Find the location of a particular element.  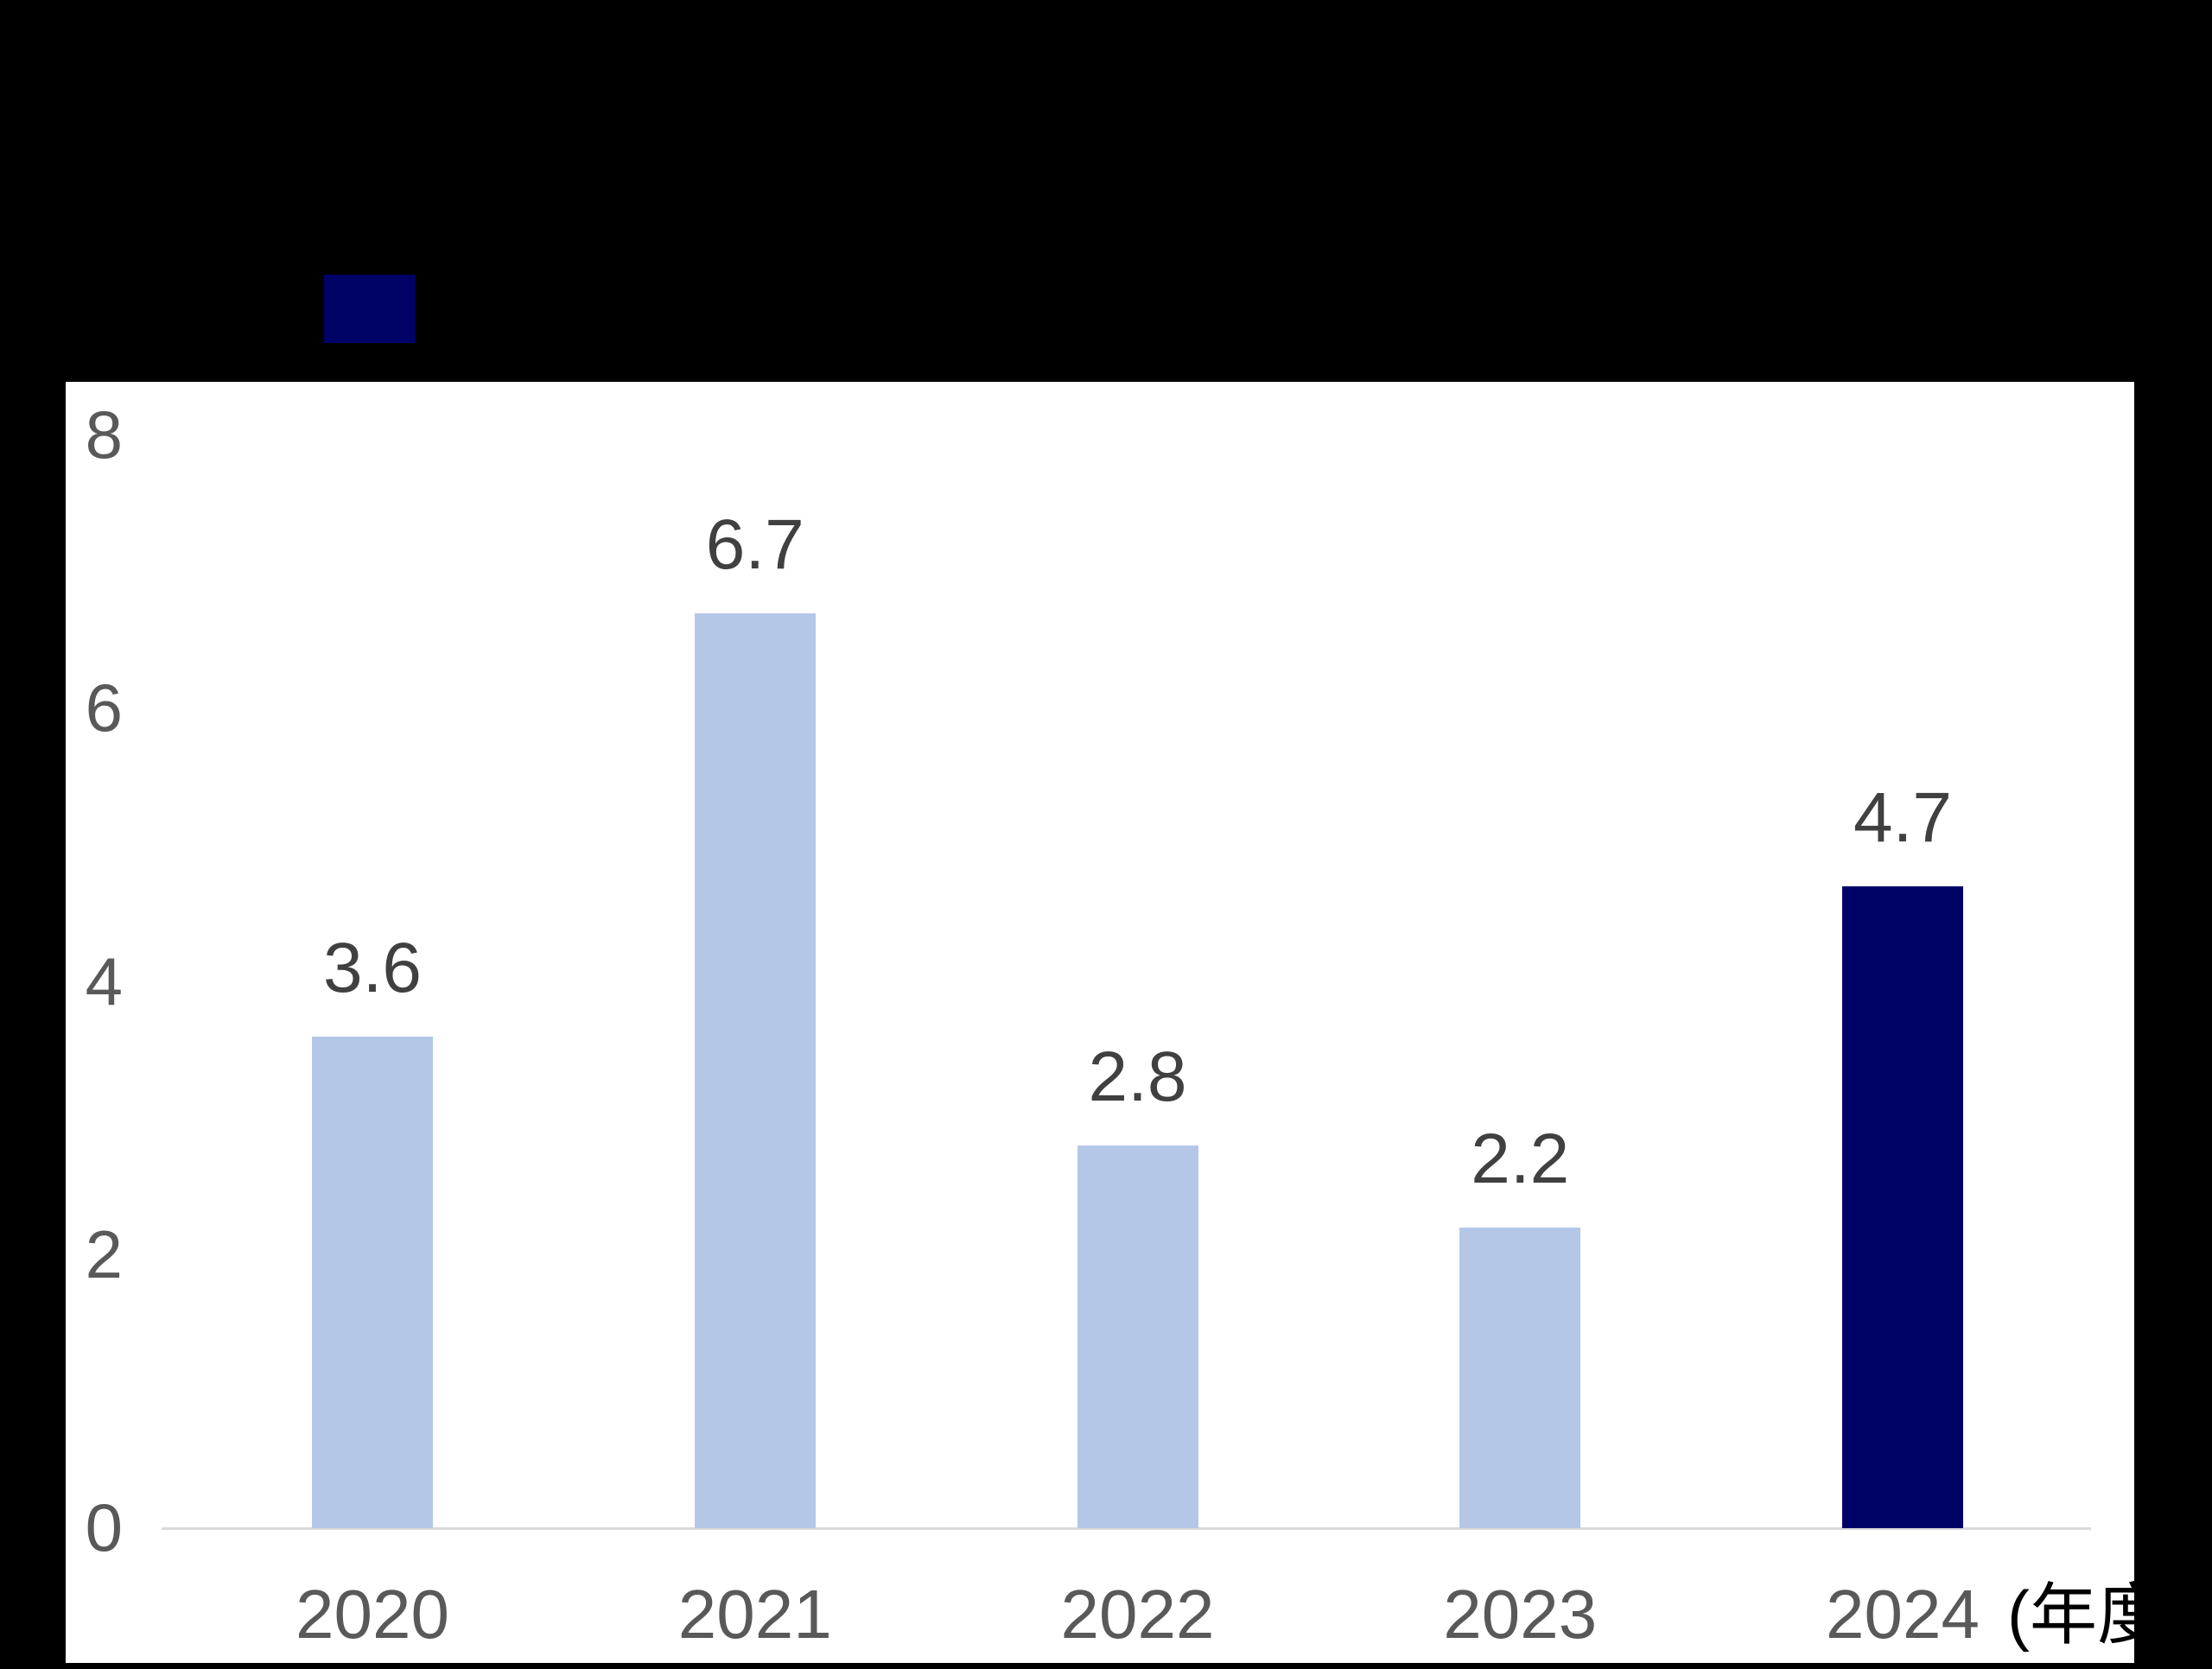

bar-2021 is located at coordinates (755, 1070).